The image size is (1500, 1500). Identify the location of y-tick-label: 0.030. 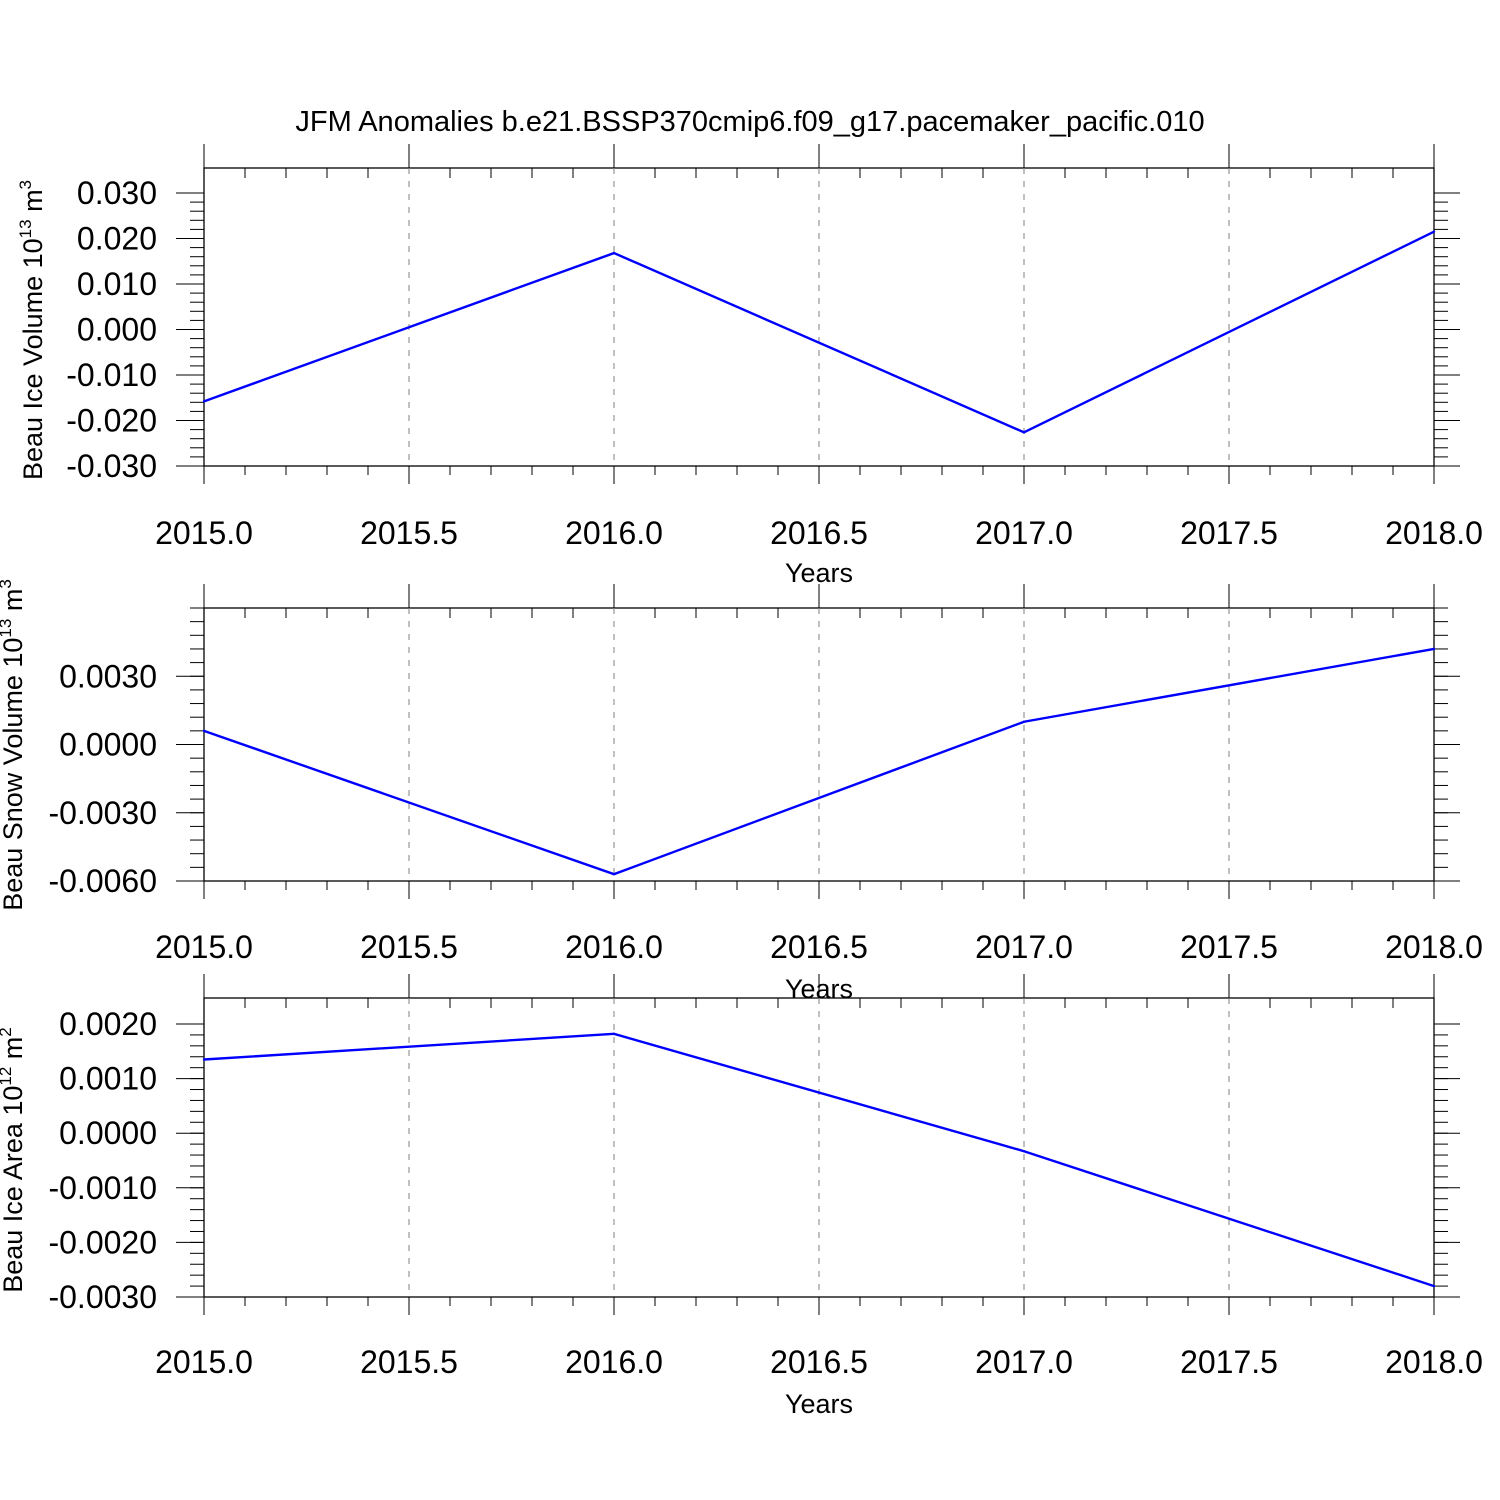
(117, 193).